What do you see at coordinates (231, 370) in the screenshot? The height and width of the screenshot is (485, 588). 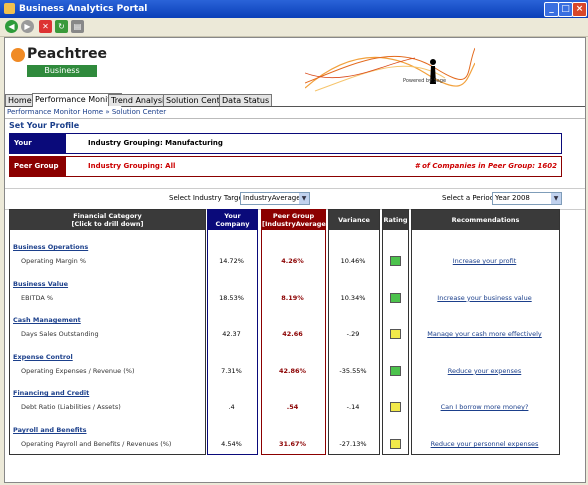 I see `your-company-value: 7.31%` at bounding box center [231, 370].